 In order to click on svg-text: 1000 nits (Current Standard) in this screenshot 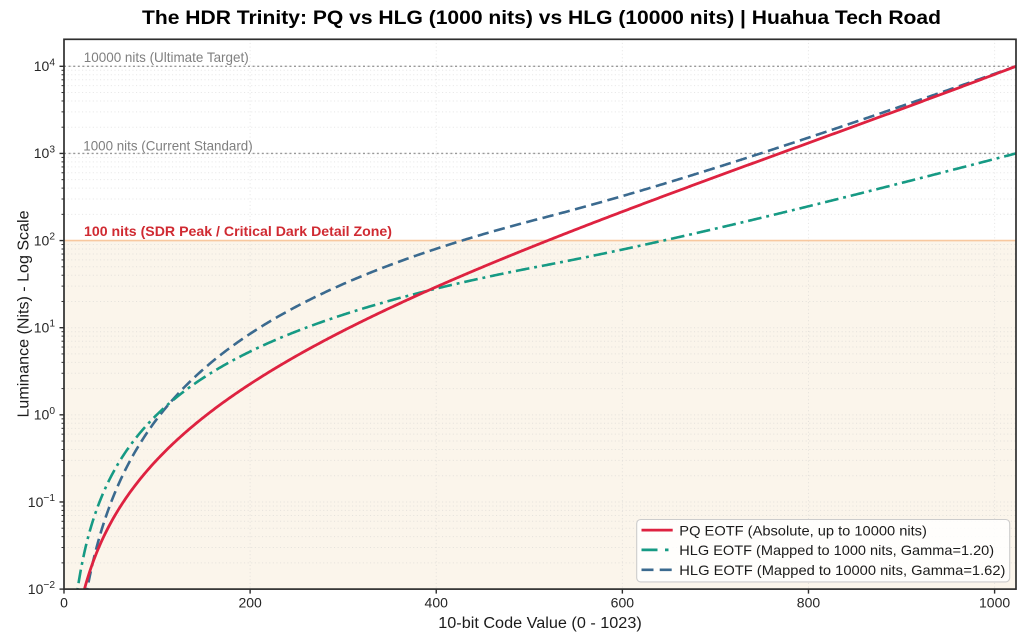, I will do `click(167, 146)`.